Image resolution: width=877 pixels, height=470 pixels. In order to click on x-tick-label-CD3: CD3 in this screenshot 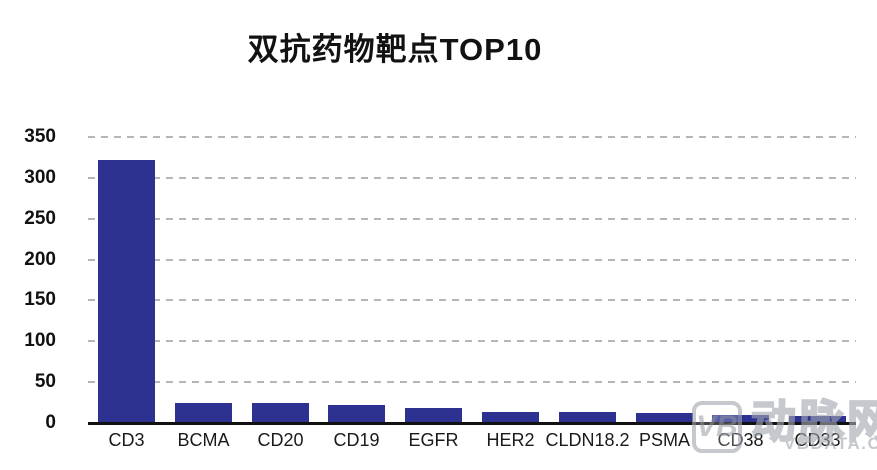, I will do `click(126, 440)`.